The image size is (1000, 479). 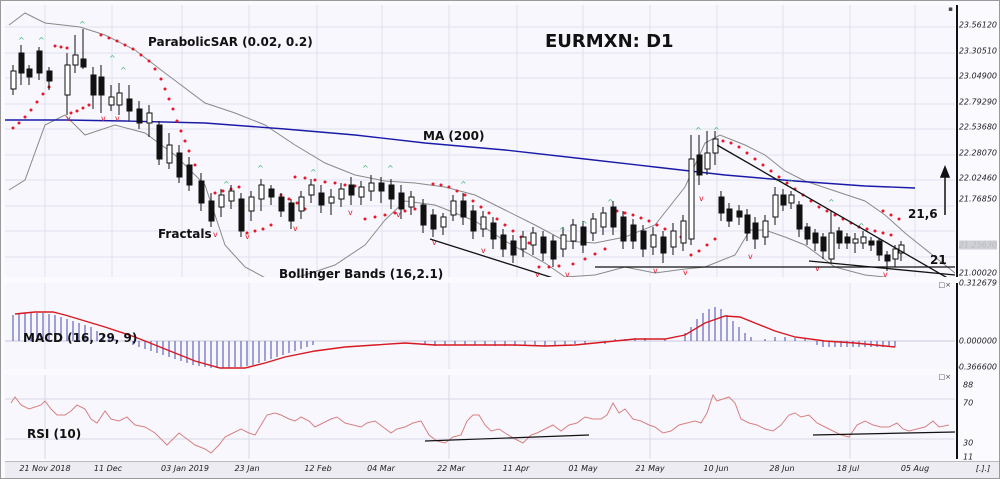 I want to click on indicator-axis-separator, so click(x=957, y=371).